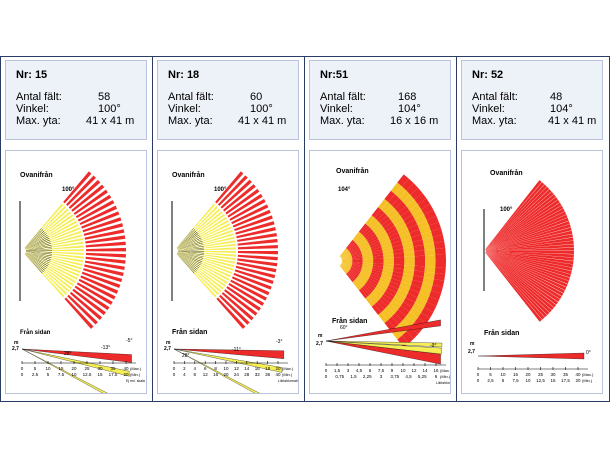 Image resolution: width=610 pixels, height=450 pixels. What do you see at coordinates (16, 343) in the screenshot?
I see `side-height-unit: m` at bounding box center [16, 343].